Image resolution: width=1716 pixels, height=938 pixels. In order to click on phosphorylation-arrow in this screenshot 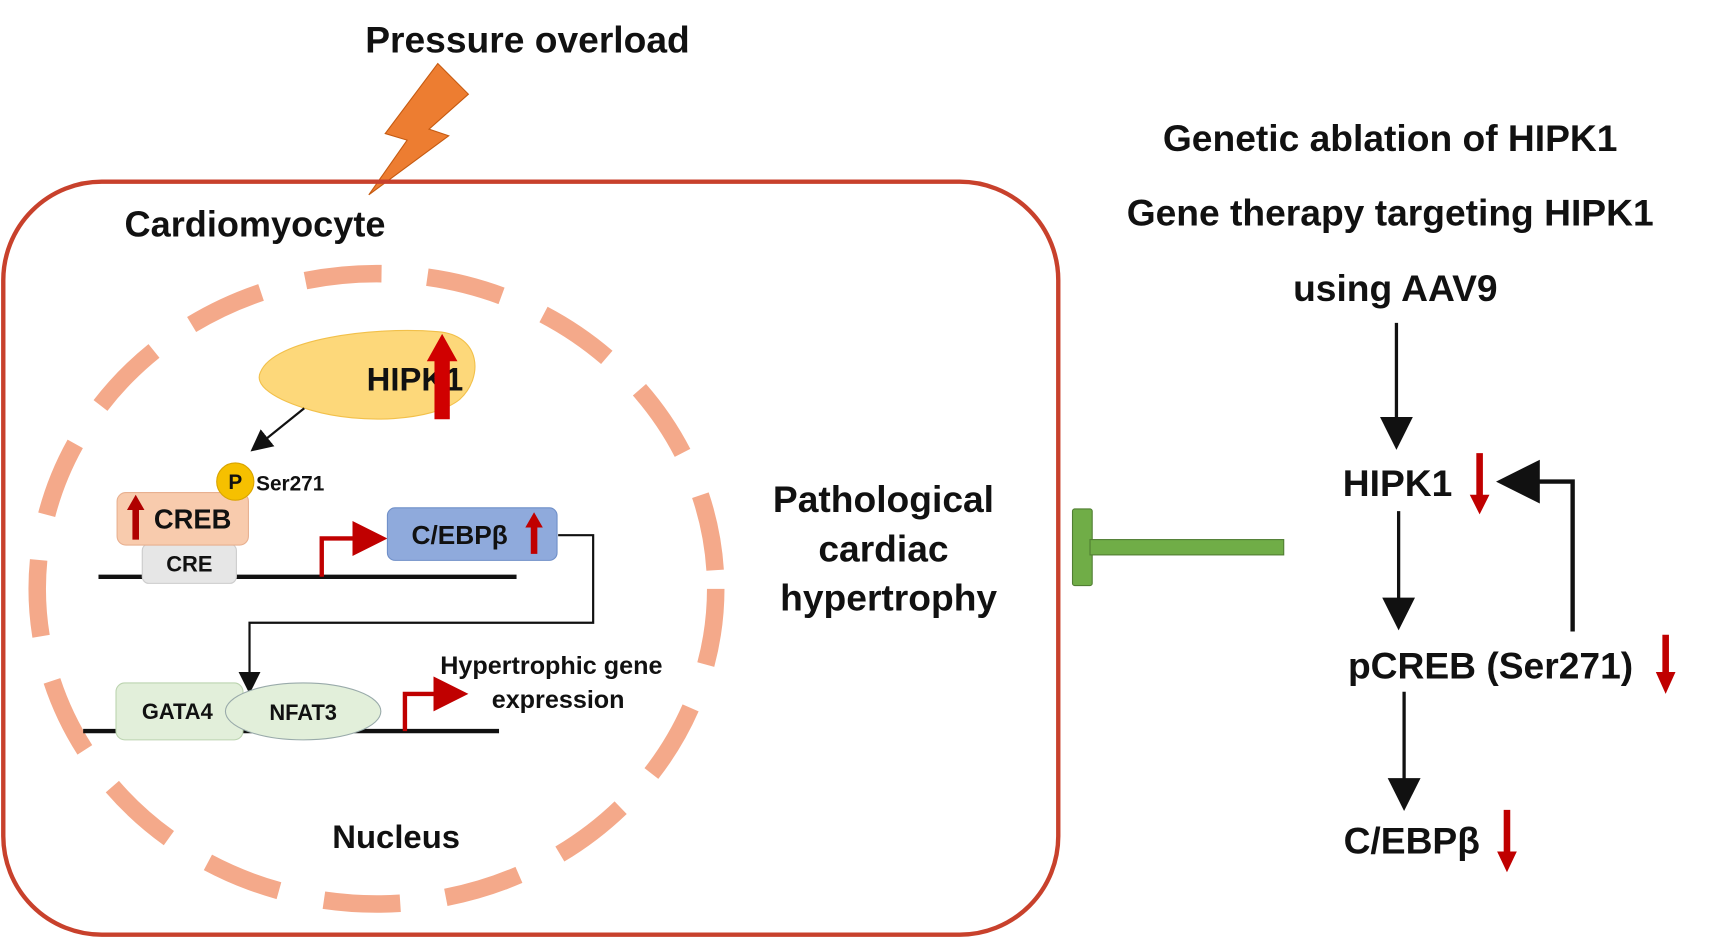, I will do `click(277, 429)`.